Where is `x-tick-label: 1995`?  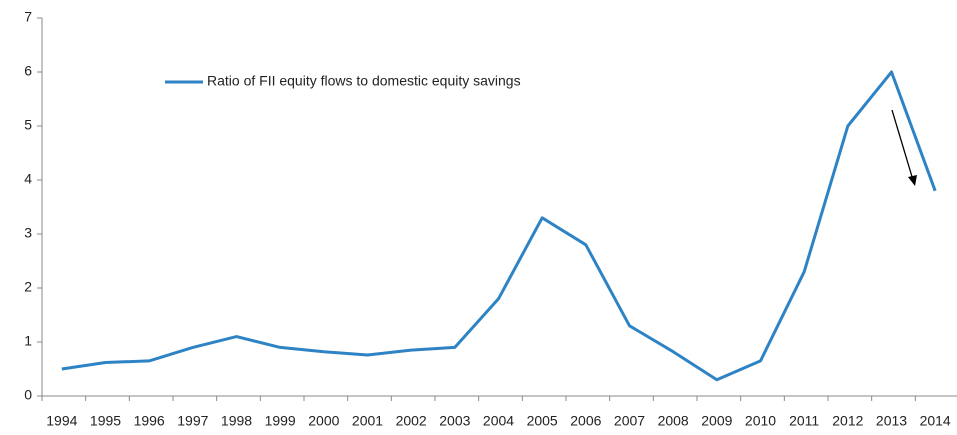
x-tick-label: 1995 is located at coordinates (105, 421).